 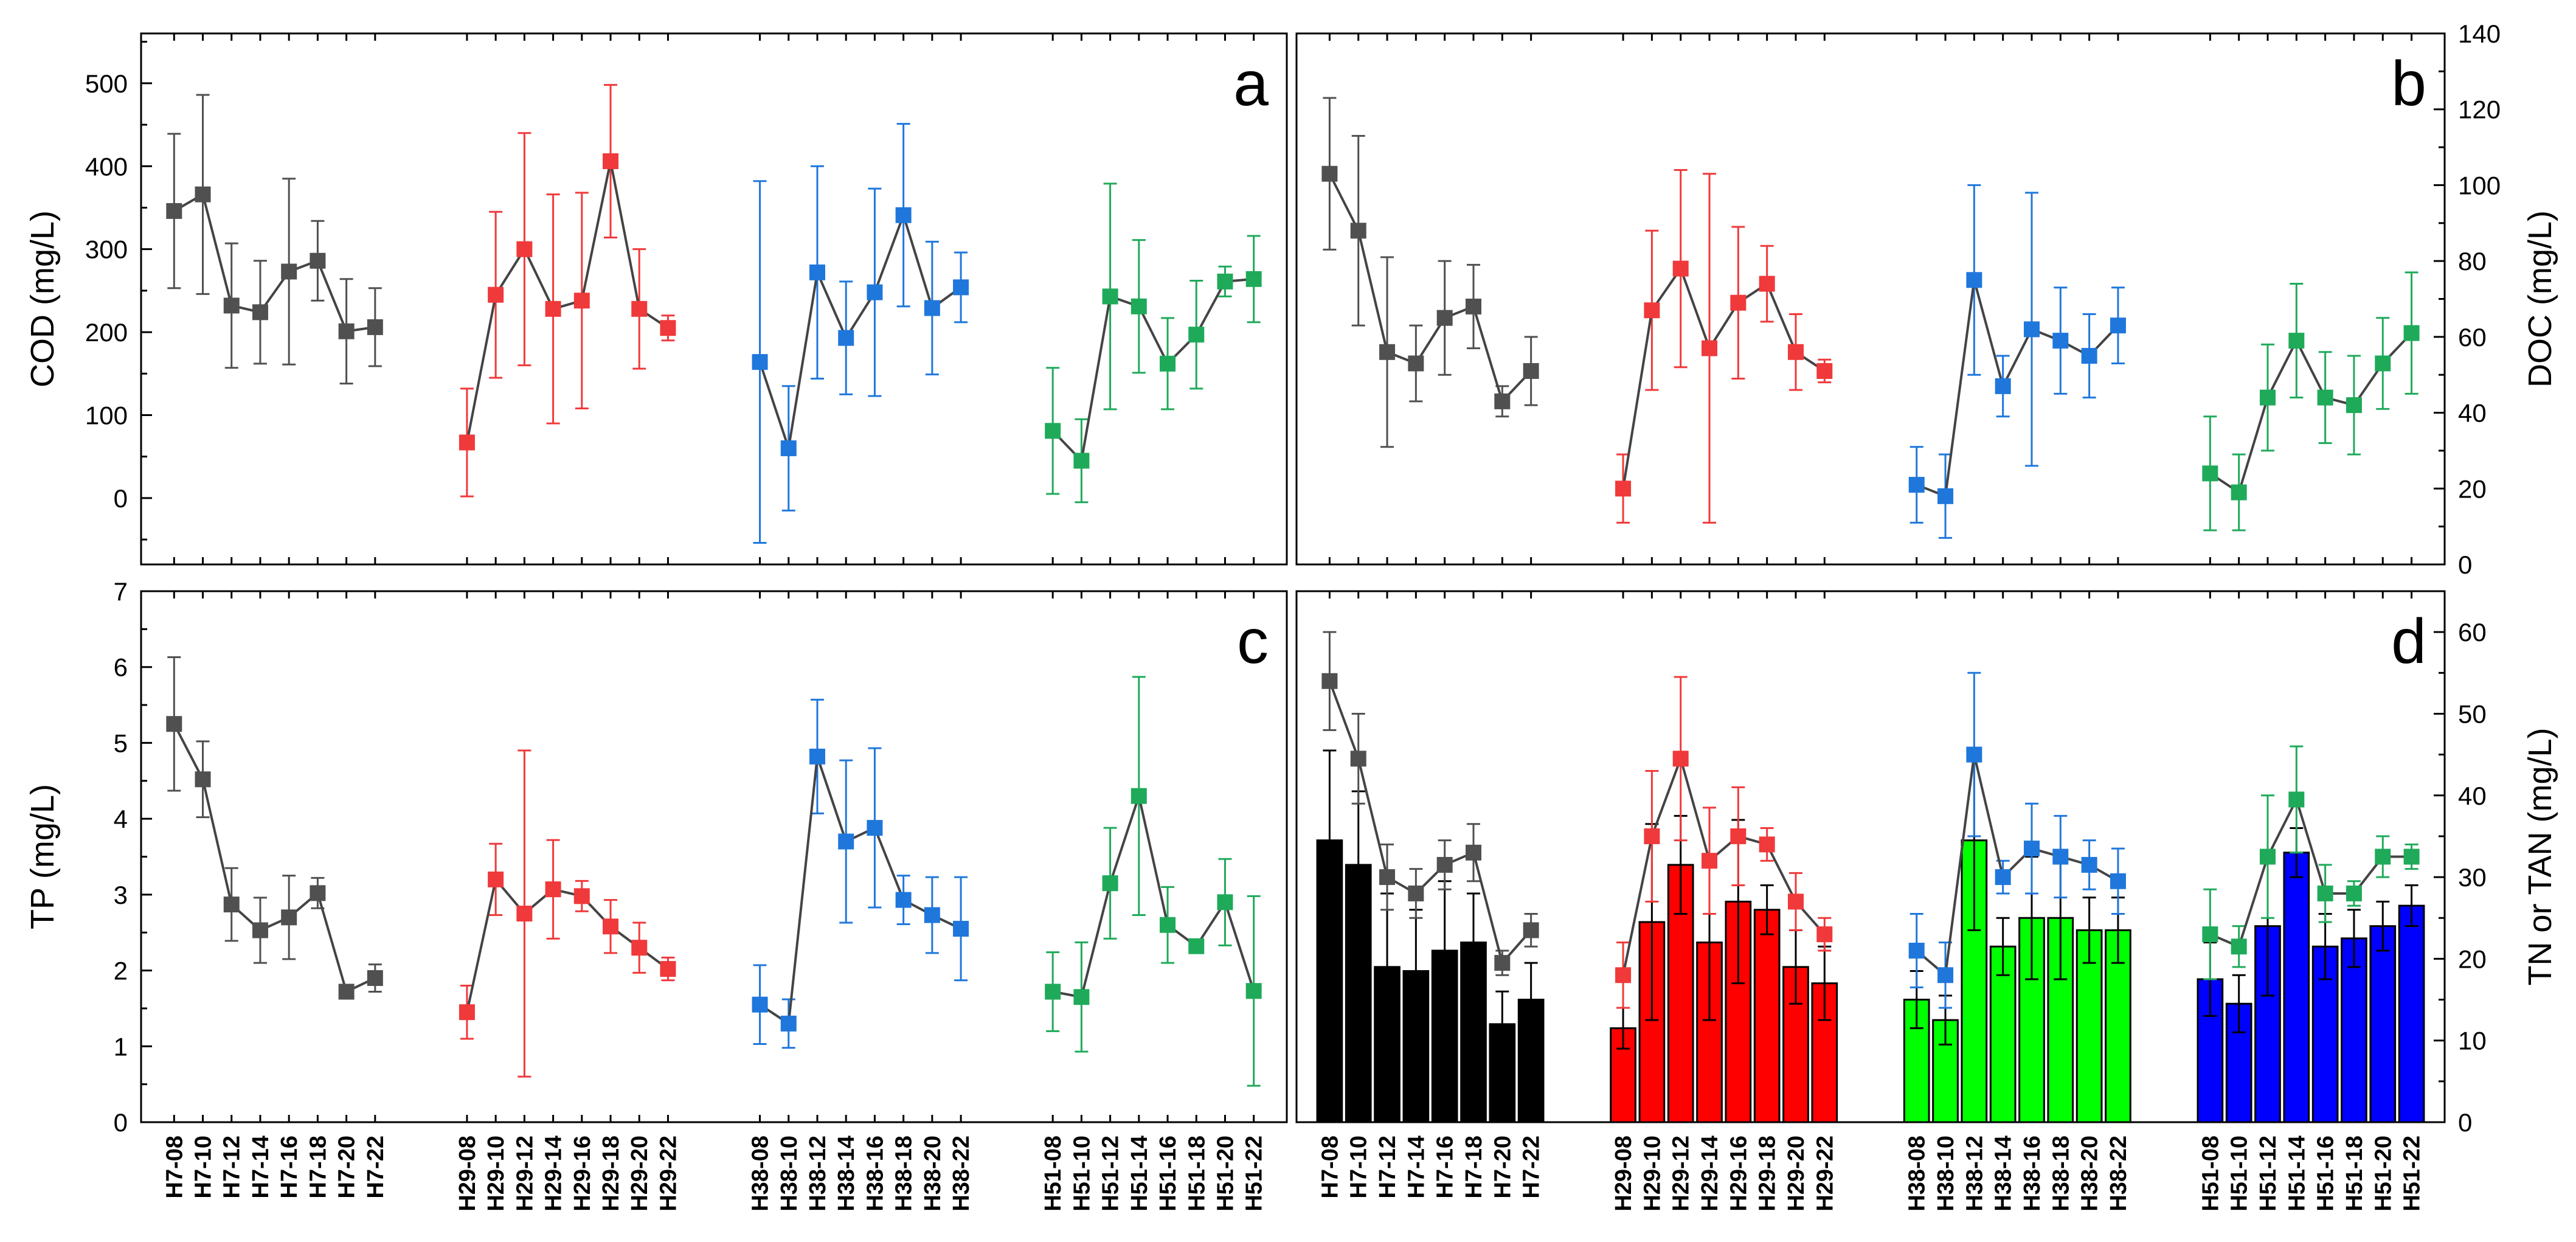 I want to click on x-category-label: H29-18, so click(x=611, y=1174).